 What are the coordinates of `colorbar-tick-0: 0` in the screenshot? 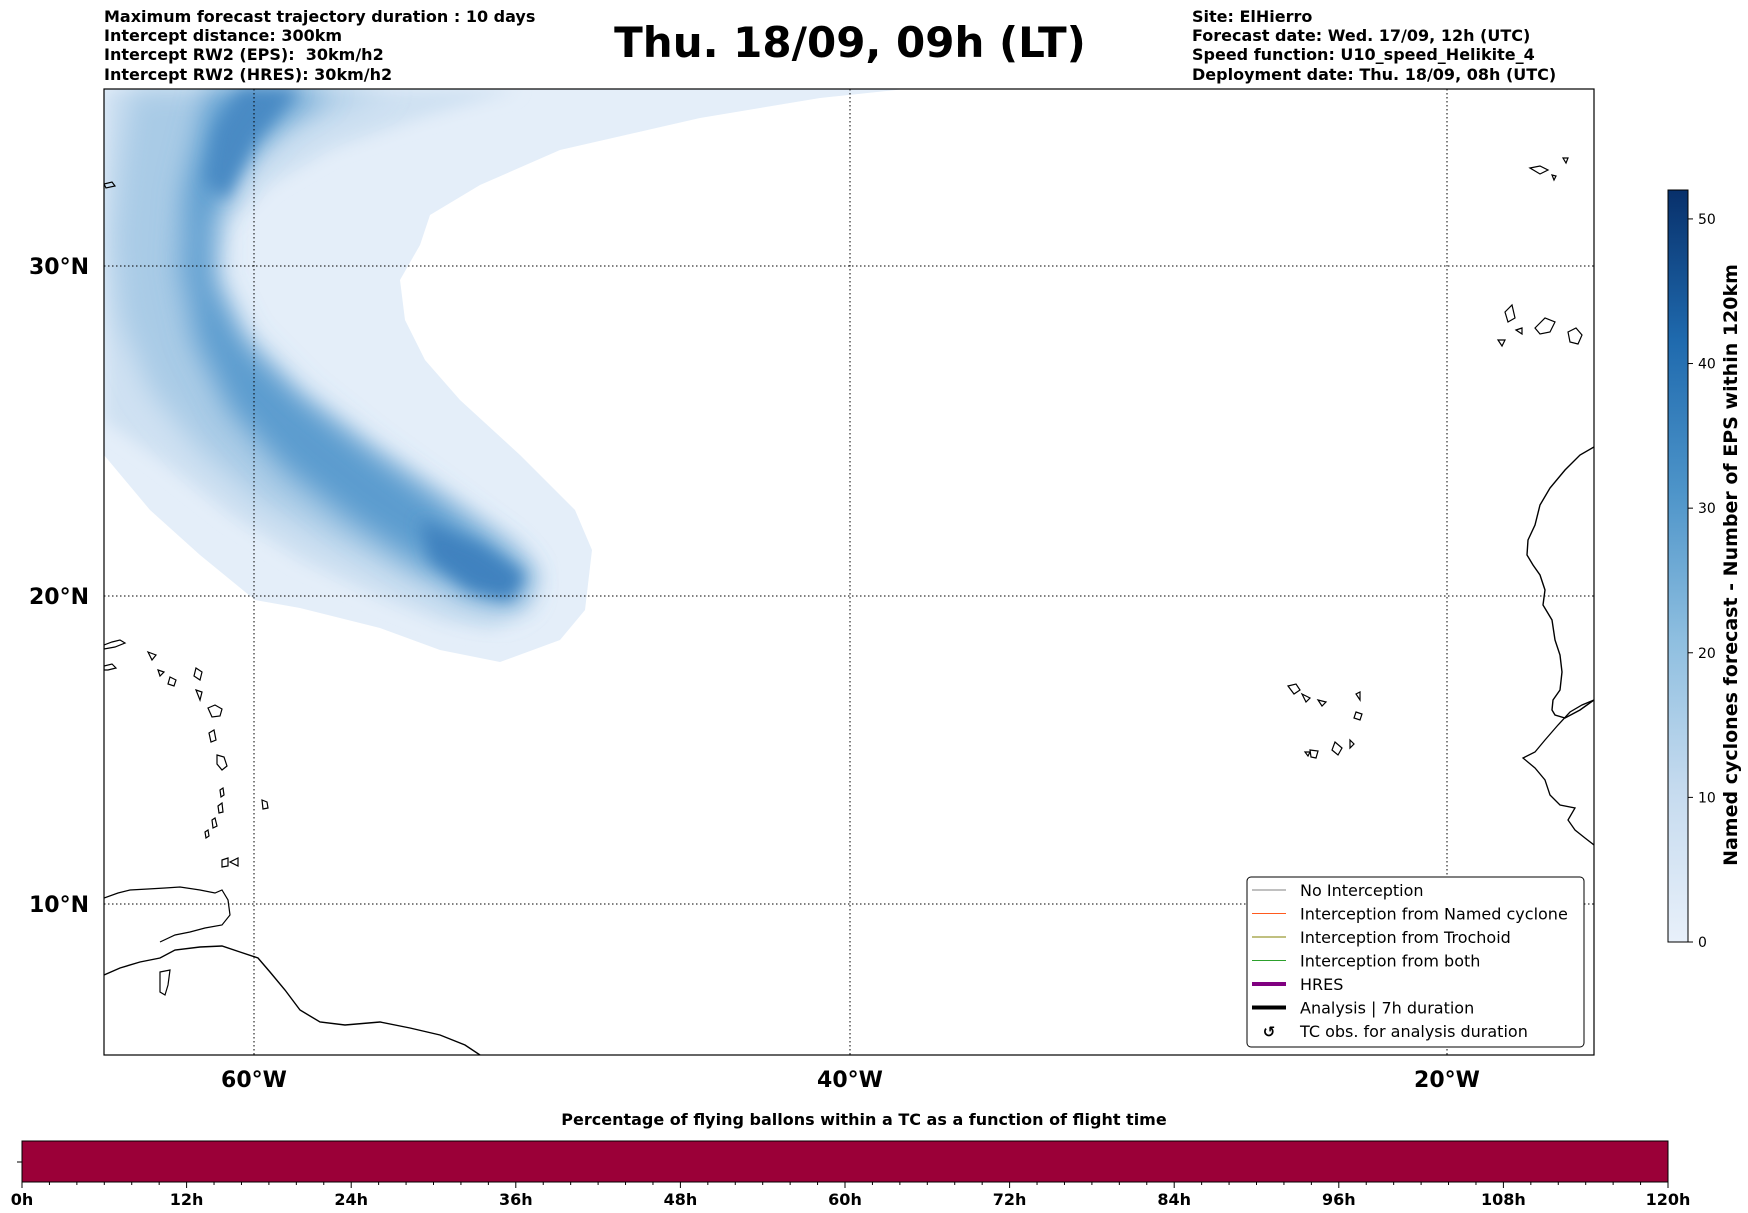 It's located at (1702, 943).